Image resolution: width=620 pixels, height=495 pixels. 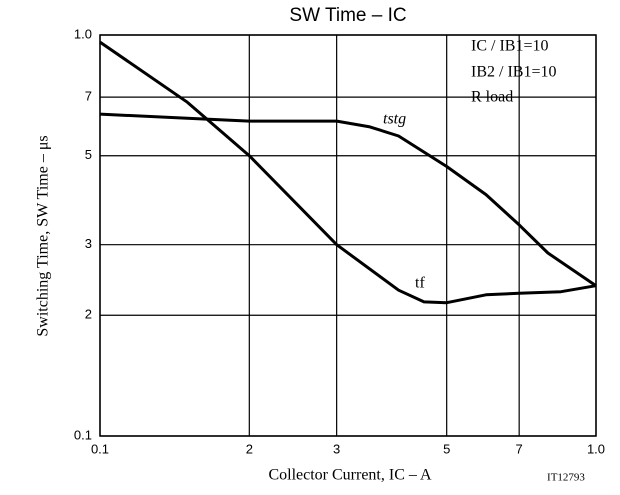 I want to click on y-tick-label: 1.0, so click(x=83, y=33).